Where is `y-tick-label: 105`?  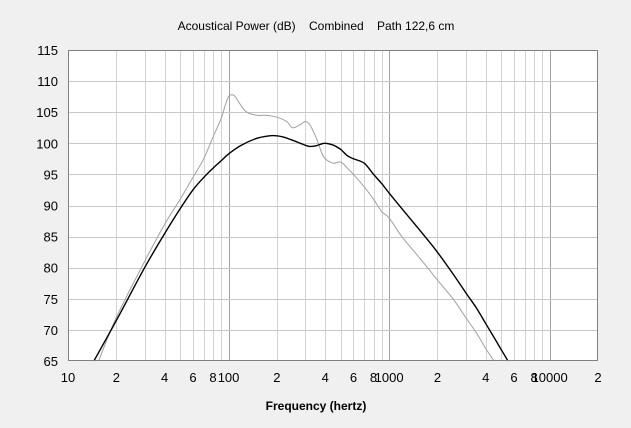
y-tick-label: 105 is located at coordinates (47, 112).